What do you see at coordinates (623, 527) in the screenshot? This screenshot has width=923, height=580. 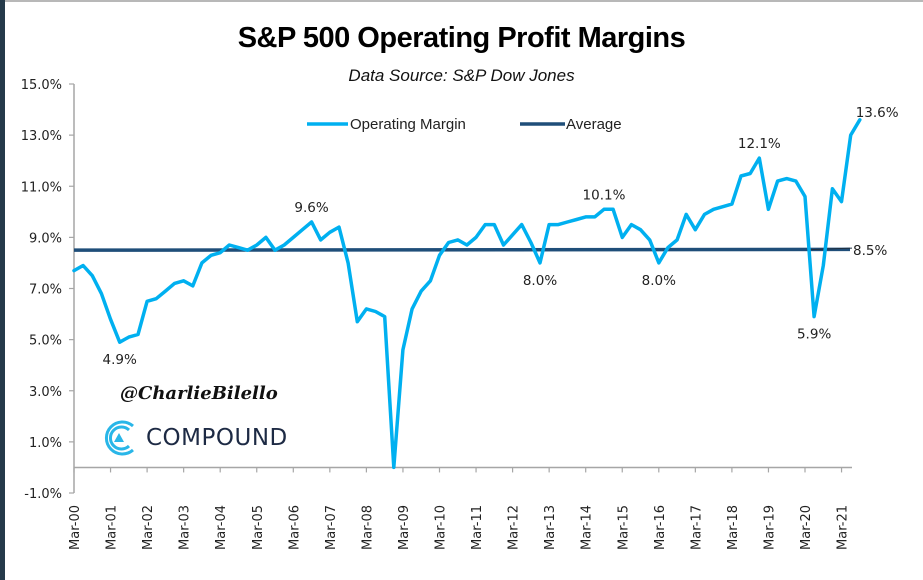 I see `x-tick-label: Mar-15` at bounding box center [623, 527].